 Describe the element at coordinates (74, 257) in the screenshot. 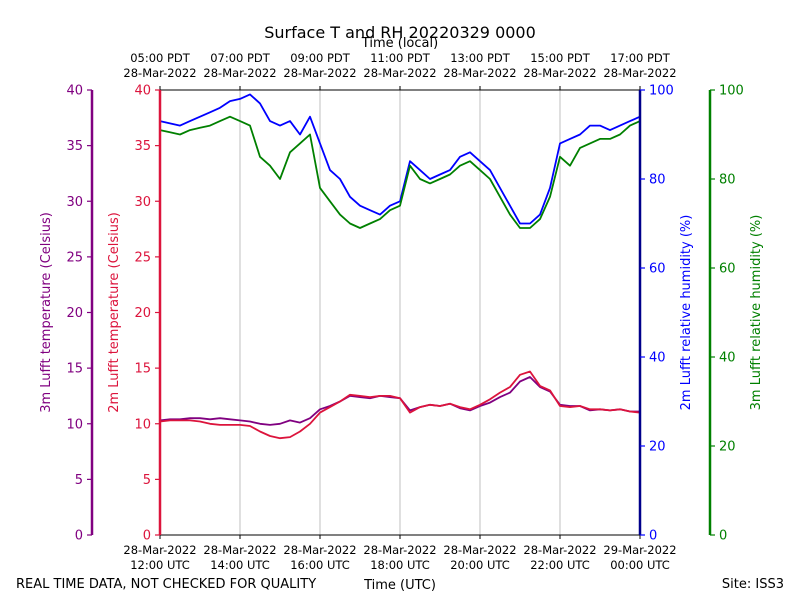

I see `y-tick-label-t3m: 25` at that location.